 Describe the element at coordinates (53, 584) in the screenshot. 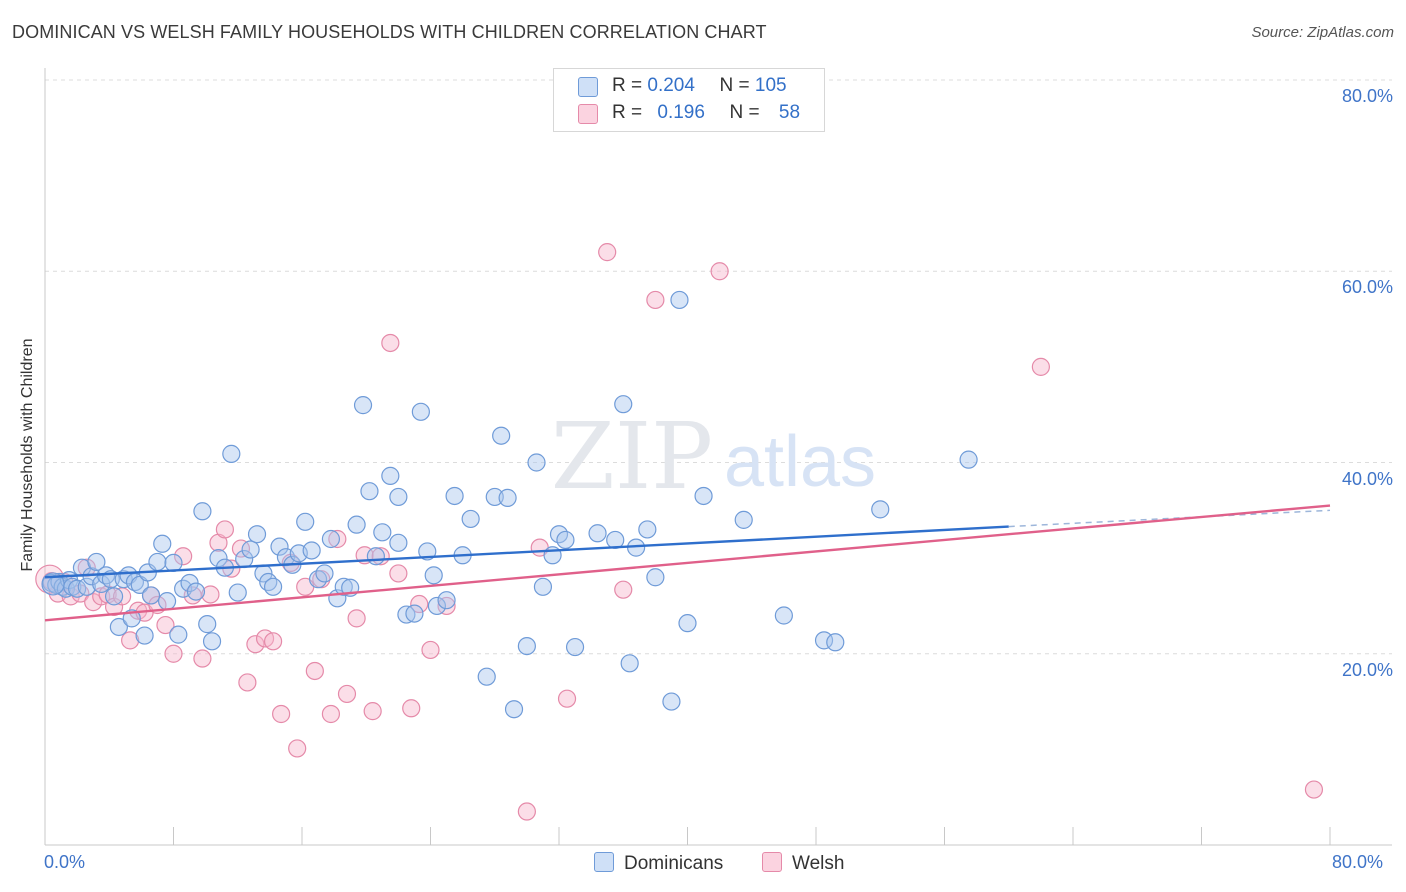

I see `dominican-point-cluster` at that location.